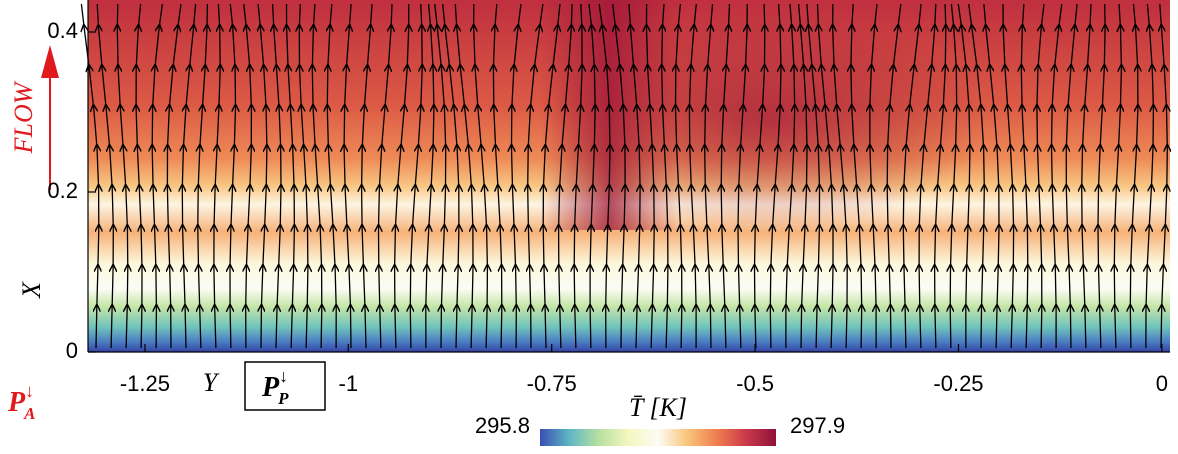 The width and height of the screenshot is (1178, 454). I want to click on colorbar-min: 295.8, so click(502, 425).